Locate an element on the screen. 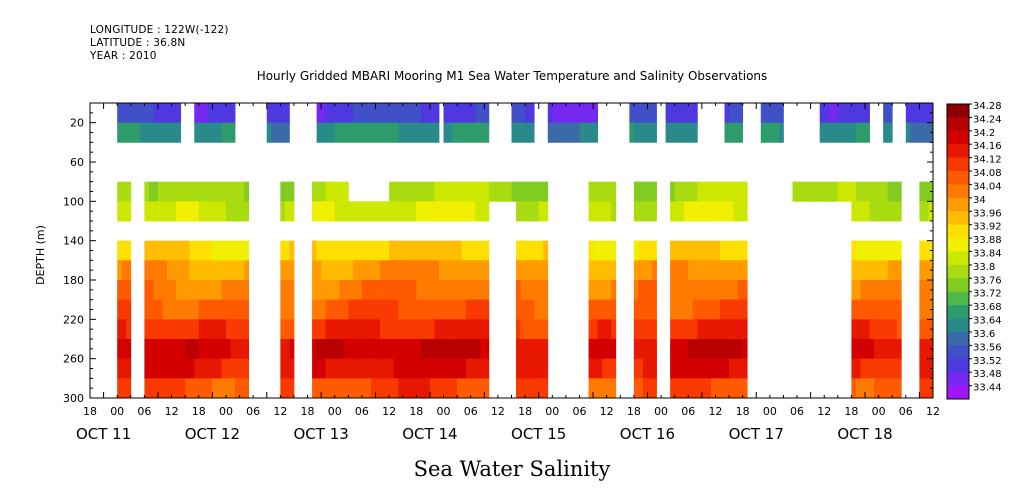  x-hour-label: 18 is located at coordinates (525, 411).